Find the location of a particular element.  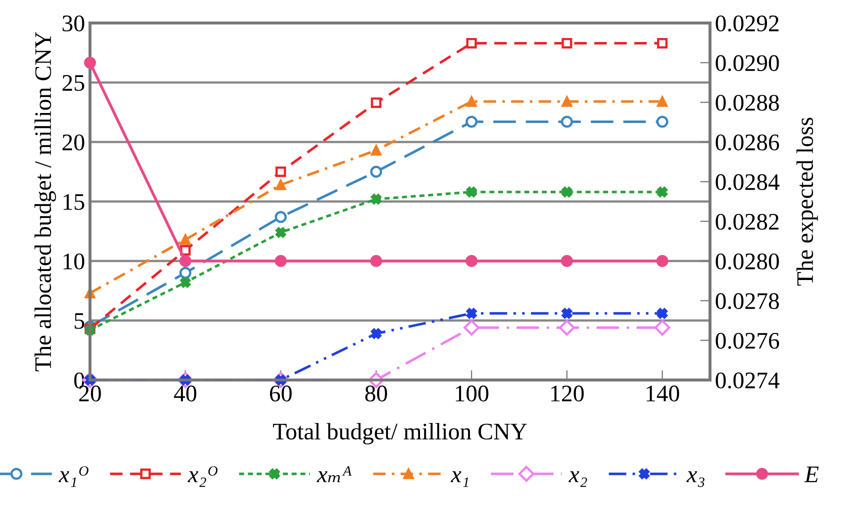

x-tick-label: 120 is located at coordinates (567, 394).